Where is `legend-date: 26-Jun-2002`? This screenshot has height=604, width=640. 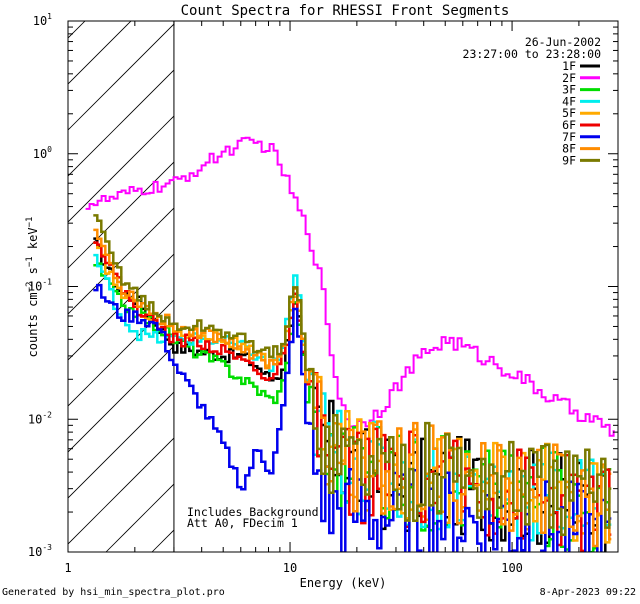 legend-date: 26-Jun-2002 is located at coordinates (563, 42).